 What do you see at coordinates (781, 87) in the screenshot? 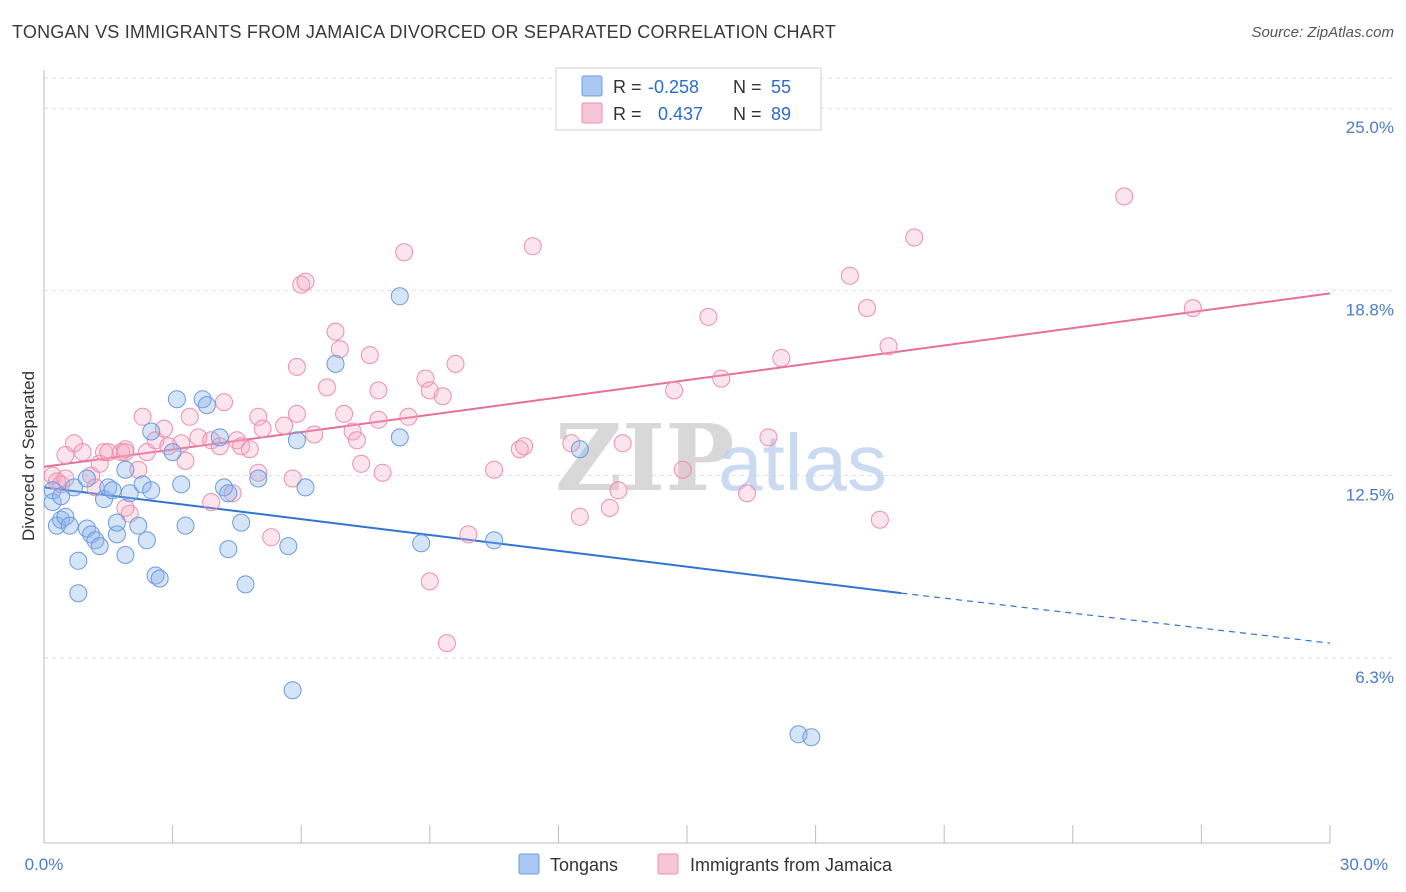
I see `legend-n-value-tongans: 55` at bounding box center [781, 87].